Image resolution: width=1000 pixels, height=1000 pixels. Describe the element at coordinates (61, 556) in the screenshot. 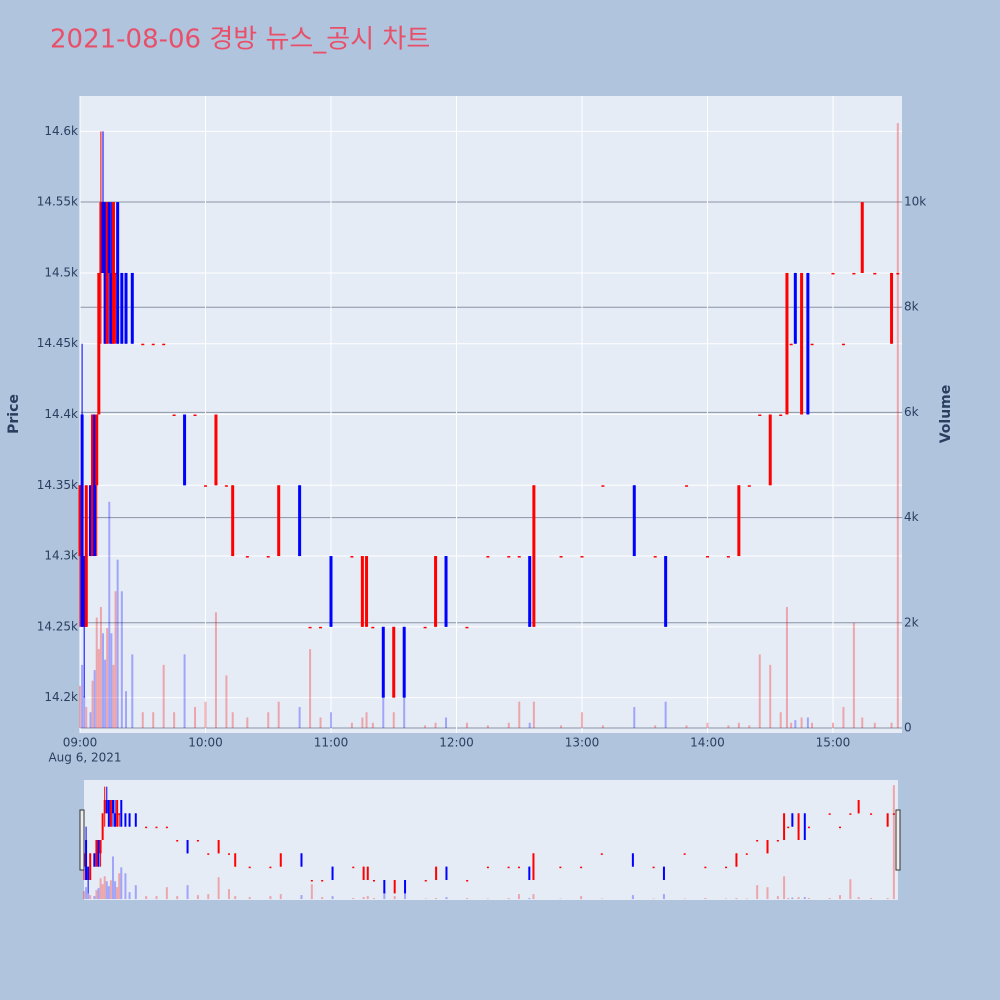

I see `y-tick-label: 14.3k` at that location.